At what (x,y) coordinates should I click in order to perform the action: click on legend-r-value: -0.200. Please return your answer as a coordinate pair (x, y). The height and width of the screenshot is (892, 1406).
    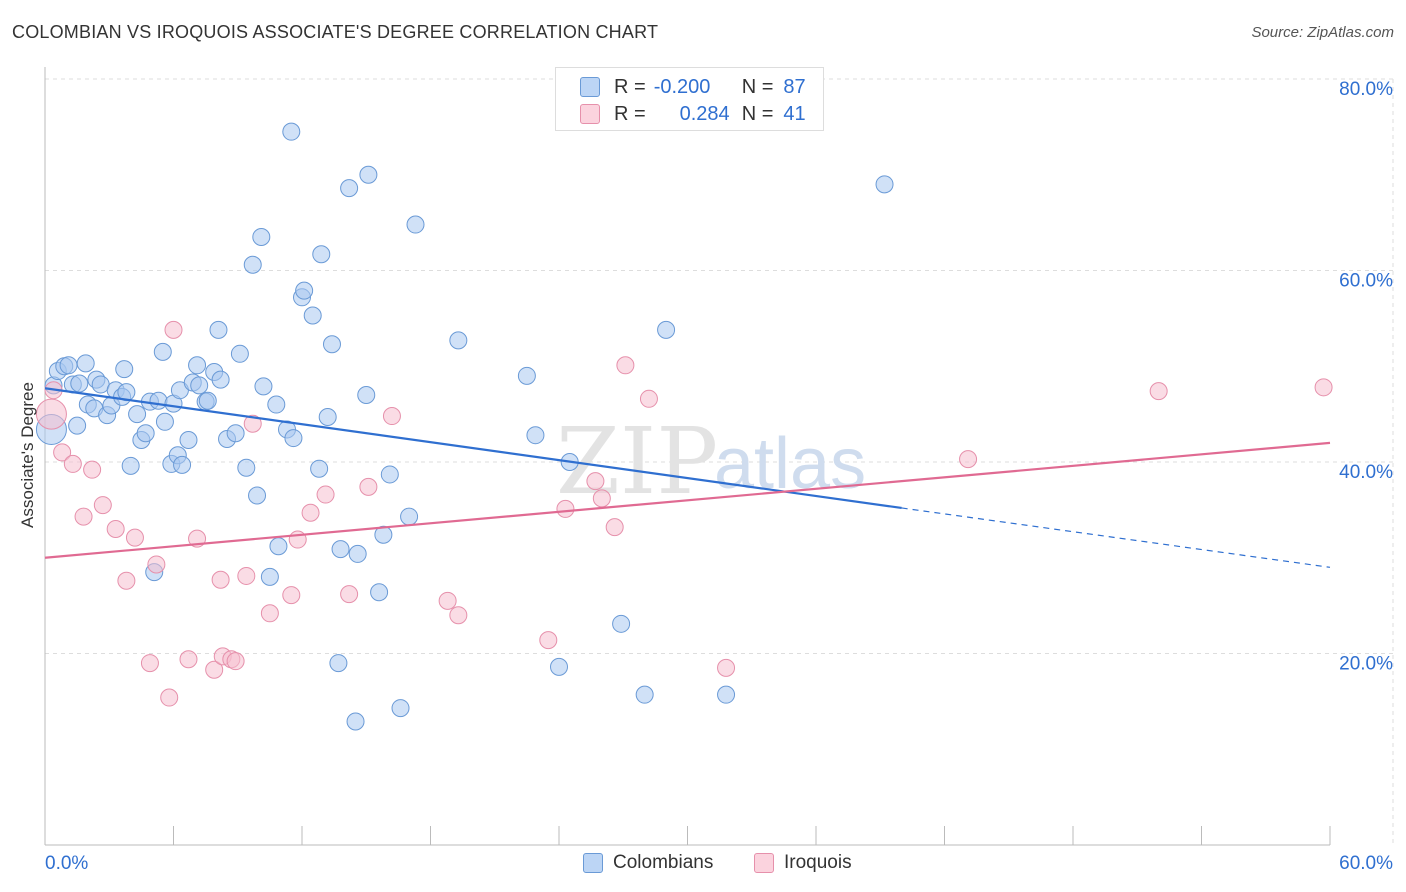
    Looking at the image, I should click on (682, 86).